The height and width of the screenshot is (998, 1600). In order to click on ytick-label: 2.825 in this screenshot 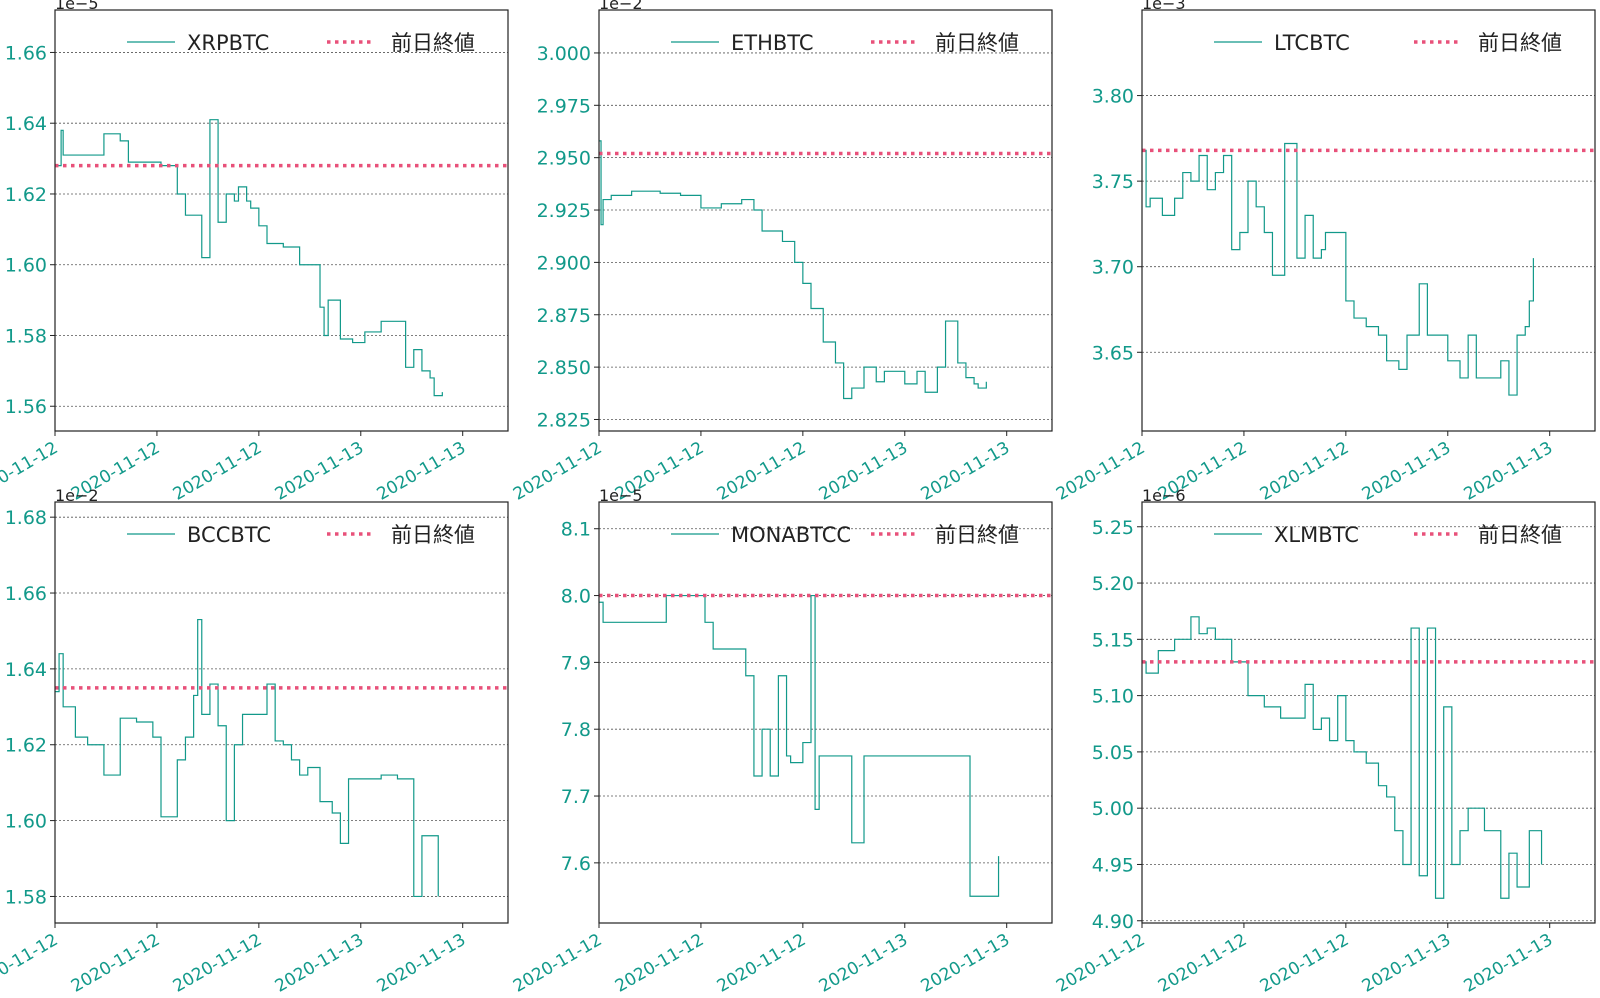, I will do `click(564, 420)`.